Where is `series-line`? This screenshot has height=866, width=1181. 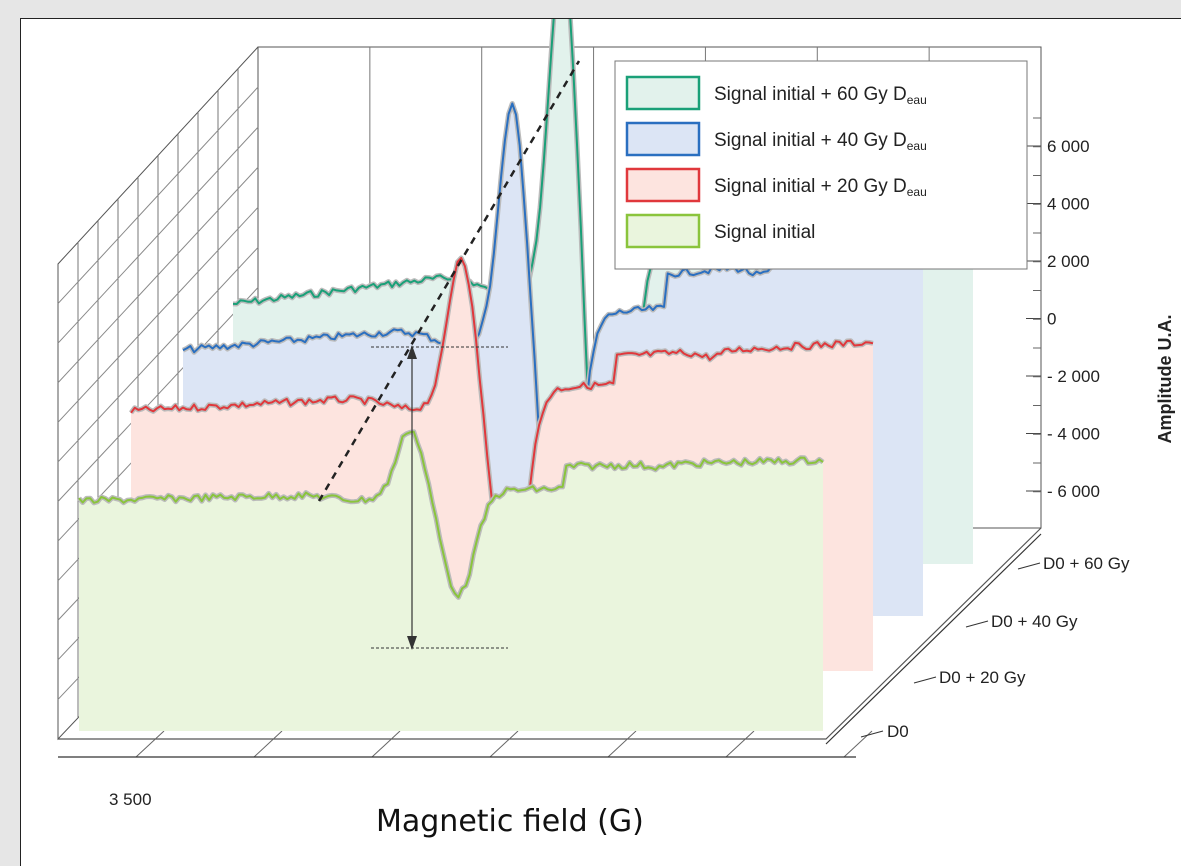 series-line is located at coordinates (451, 514).